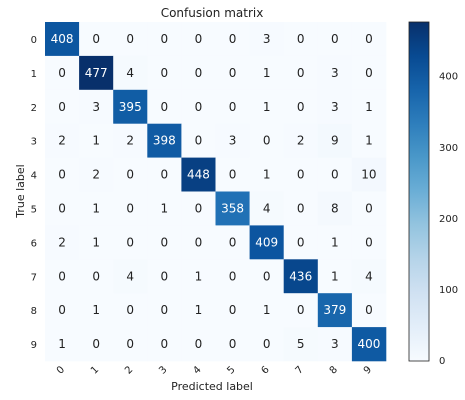  What do you see at coordinates (368, 344) in the screenshot?
I see `cell-value-9-9: 400` at bounding box center [368, 344].